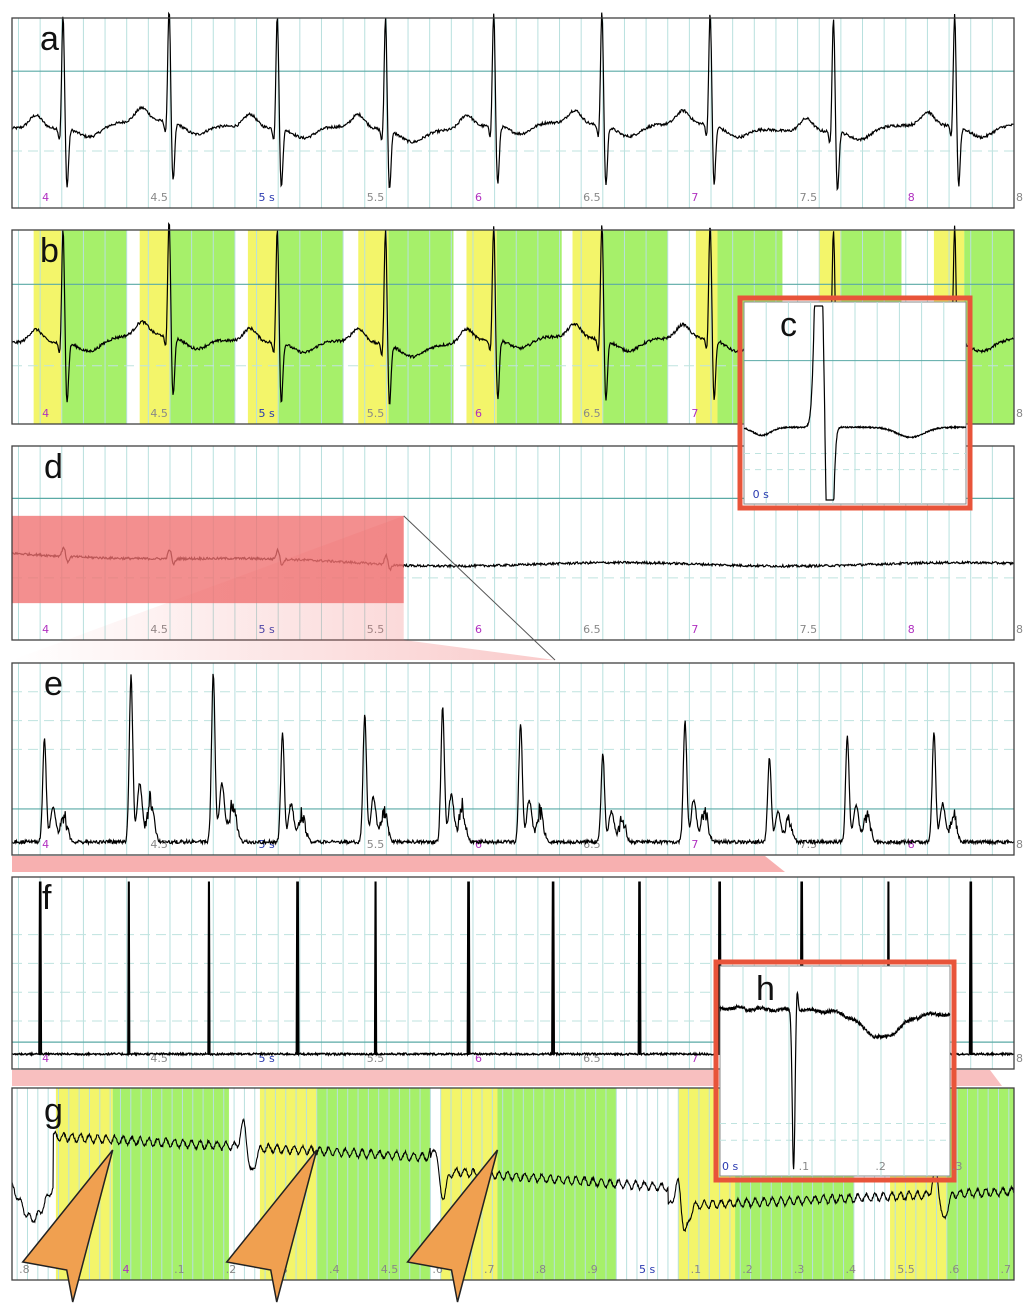 The image size is (1024, 1308). What do you see at coordinates (49, 39) in the screenshot?
I see `panel-label-a: a` at bounding box center [49, 39].